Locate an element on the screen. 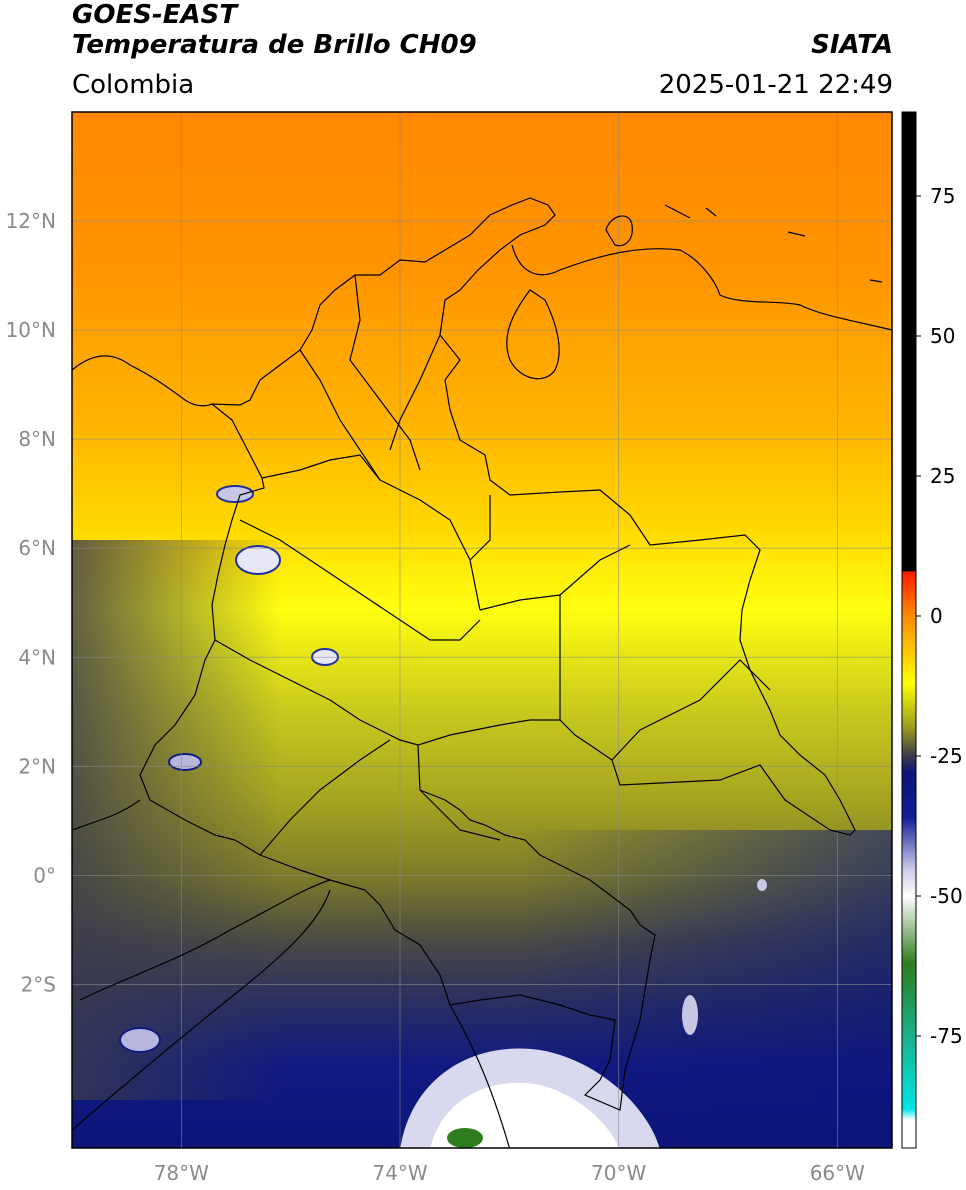 This screenshot has height=1190, width=966. island-aruba is located at coordinates (619, 231).